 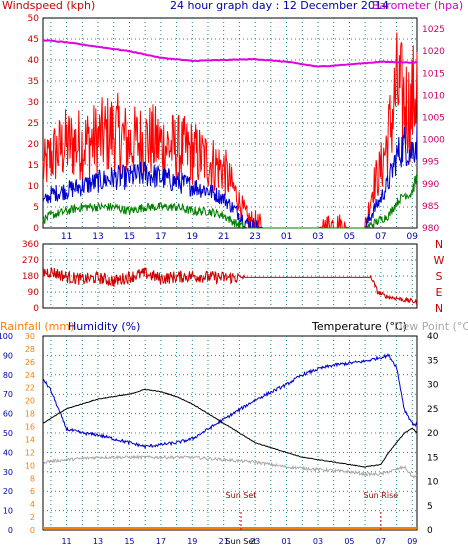 I want to click on rain-tick: 26, so click(x=30, y=362).